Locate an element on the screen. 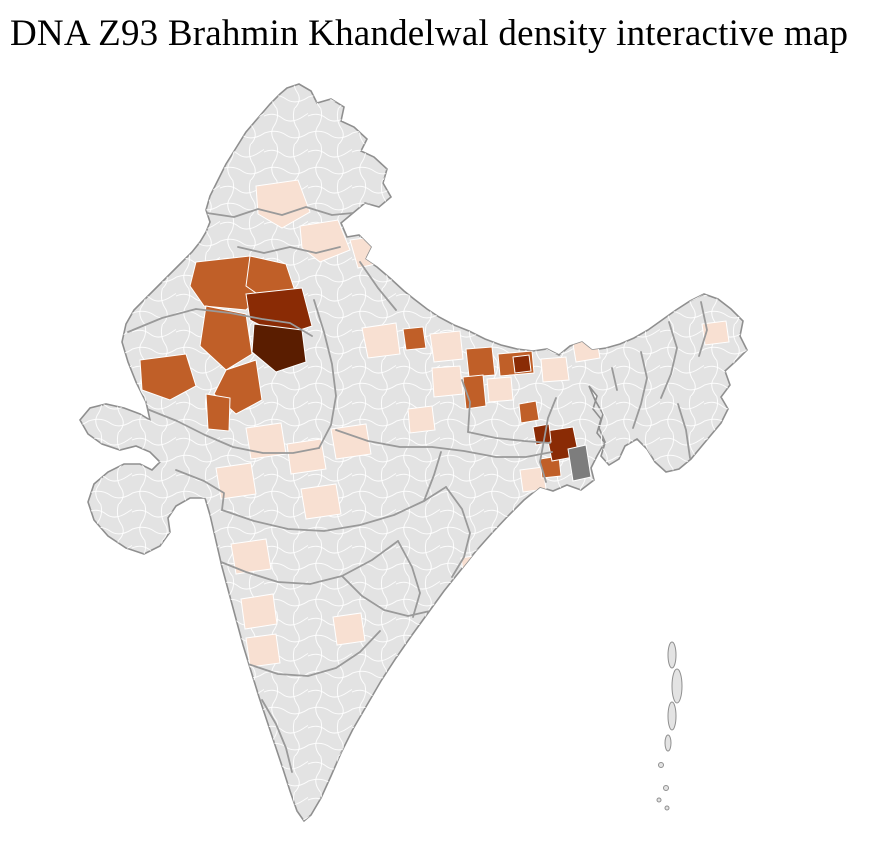 The width and height of the screenshot is (881, 846). islands-andaman is located at coordinates (669, 726).